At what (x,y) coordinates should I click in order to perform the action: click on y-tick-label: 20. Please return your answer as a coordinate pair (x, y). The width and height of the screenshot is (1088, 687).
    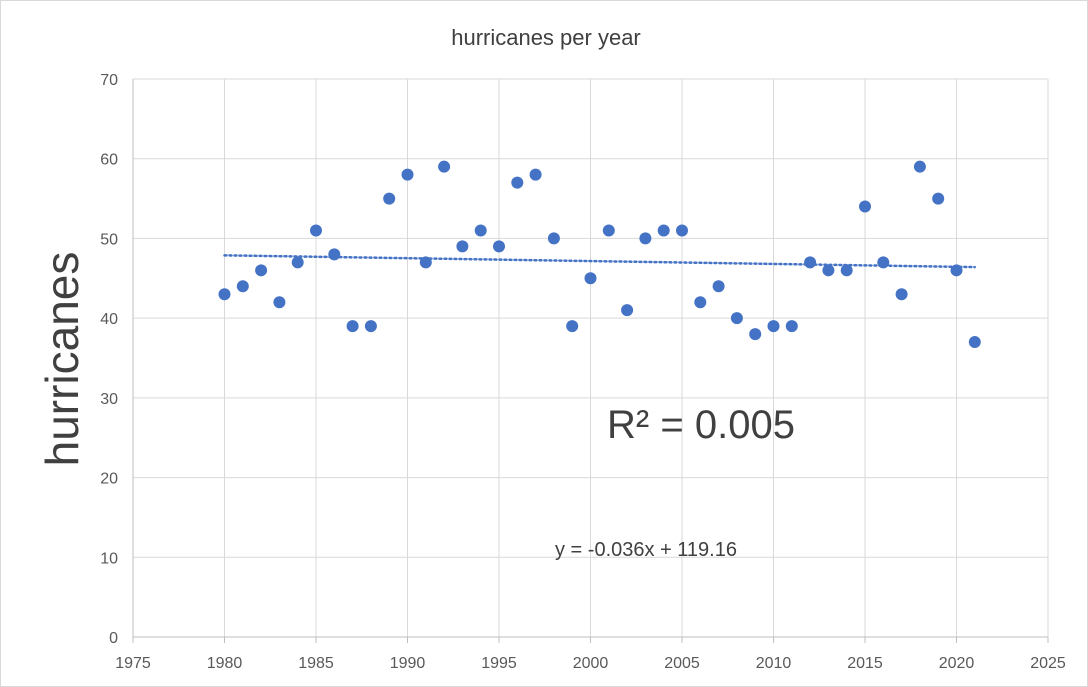
    Looking at the image, I should click on (109, 479).